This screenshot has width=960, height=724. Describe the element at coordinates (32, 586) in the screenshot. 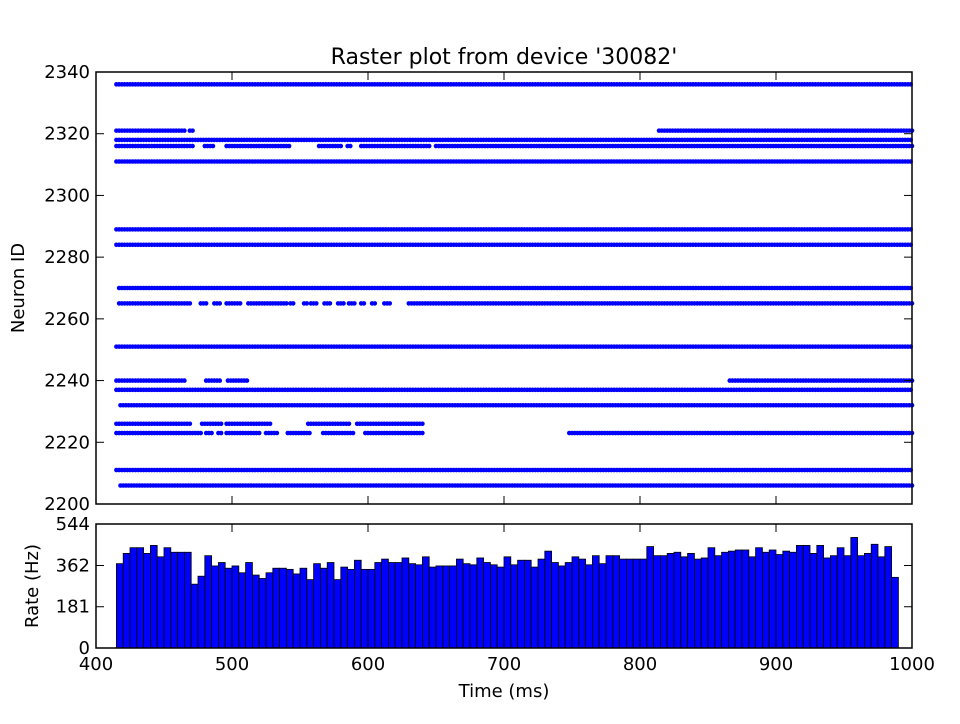

I see `rate-y-axis-label: Rate (Hz)` at that location.